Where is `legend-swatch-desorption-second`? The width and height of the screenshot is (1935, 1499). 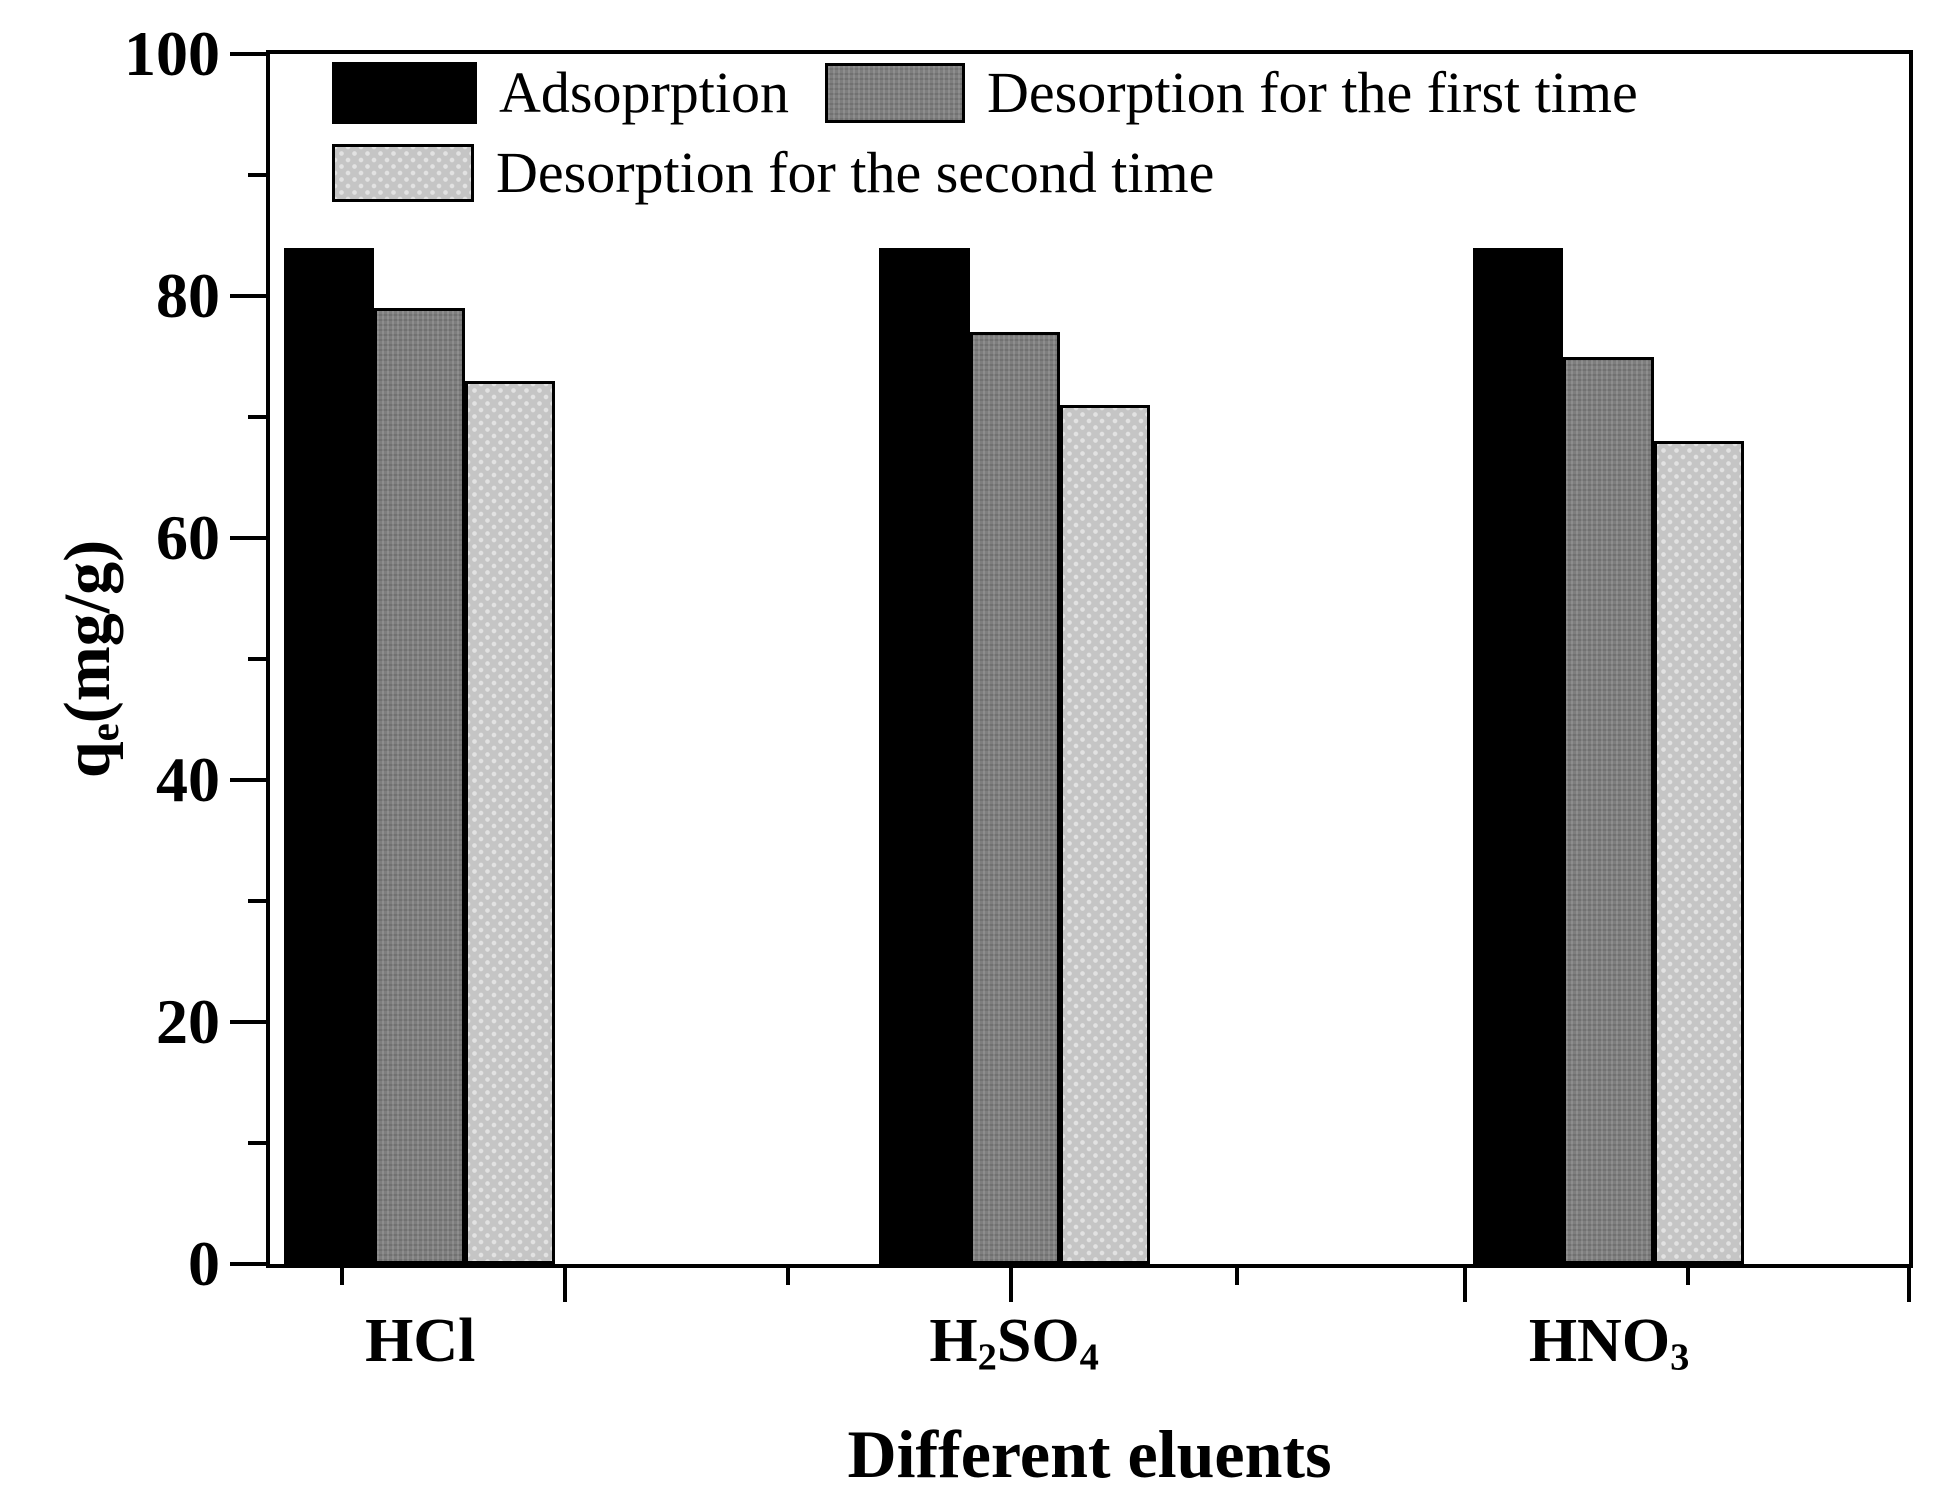
legend-swatch-desorption-second is located at coordinates (403, 173).